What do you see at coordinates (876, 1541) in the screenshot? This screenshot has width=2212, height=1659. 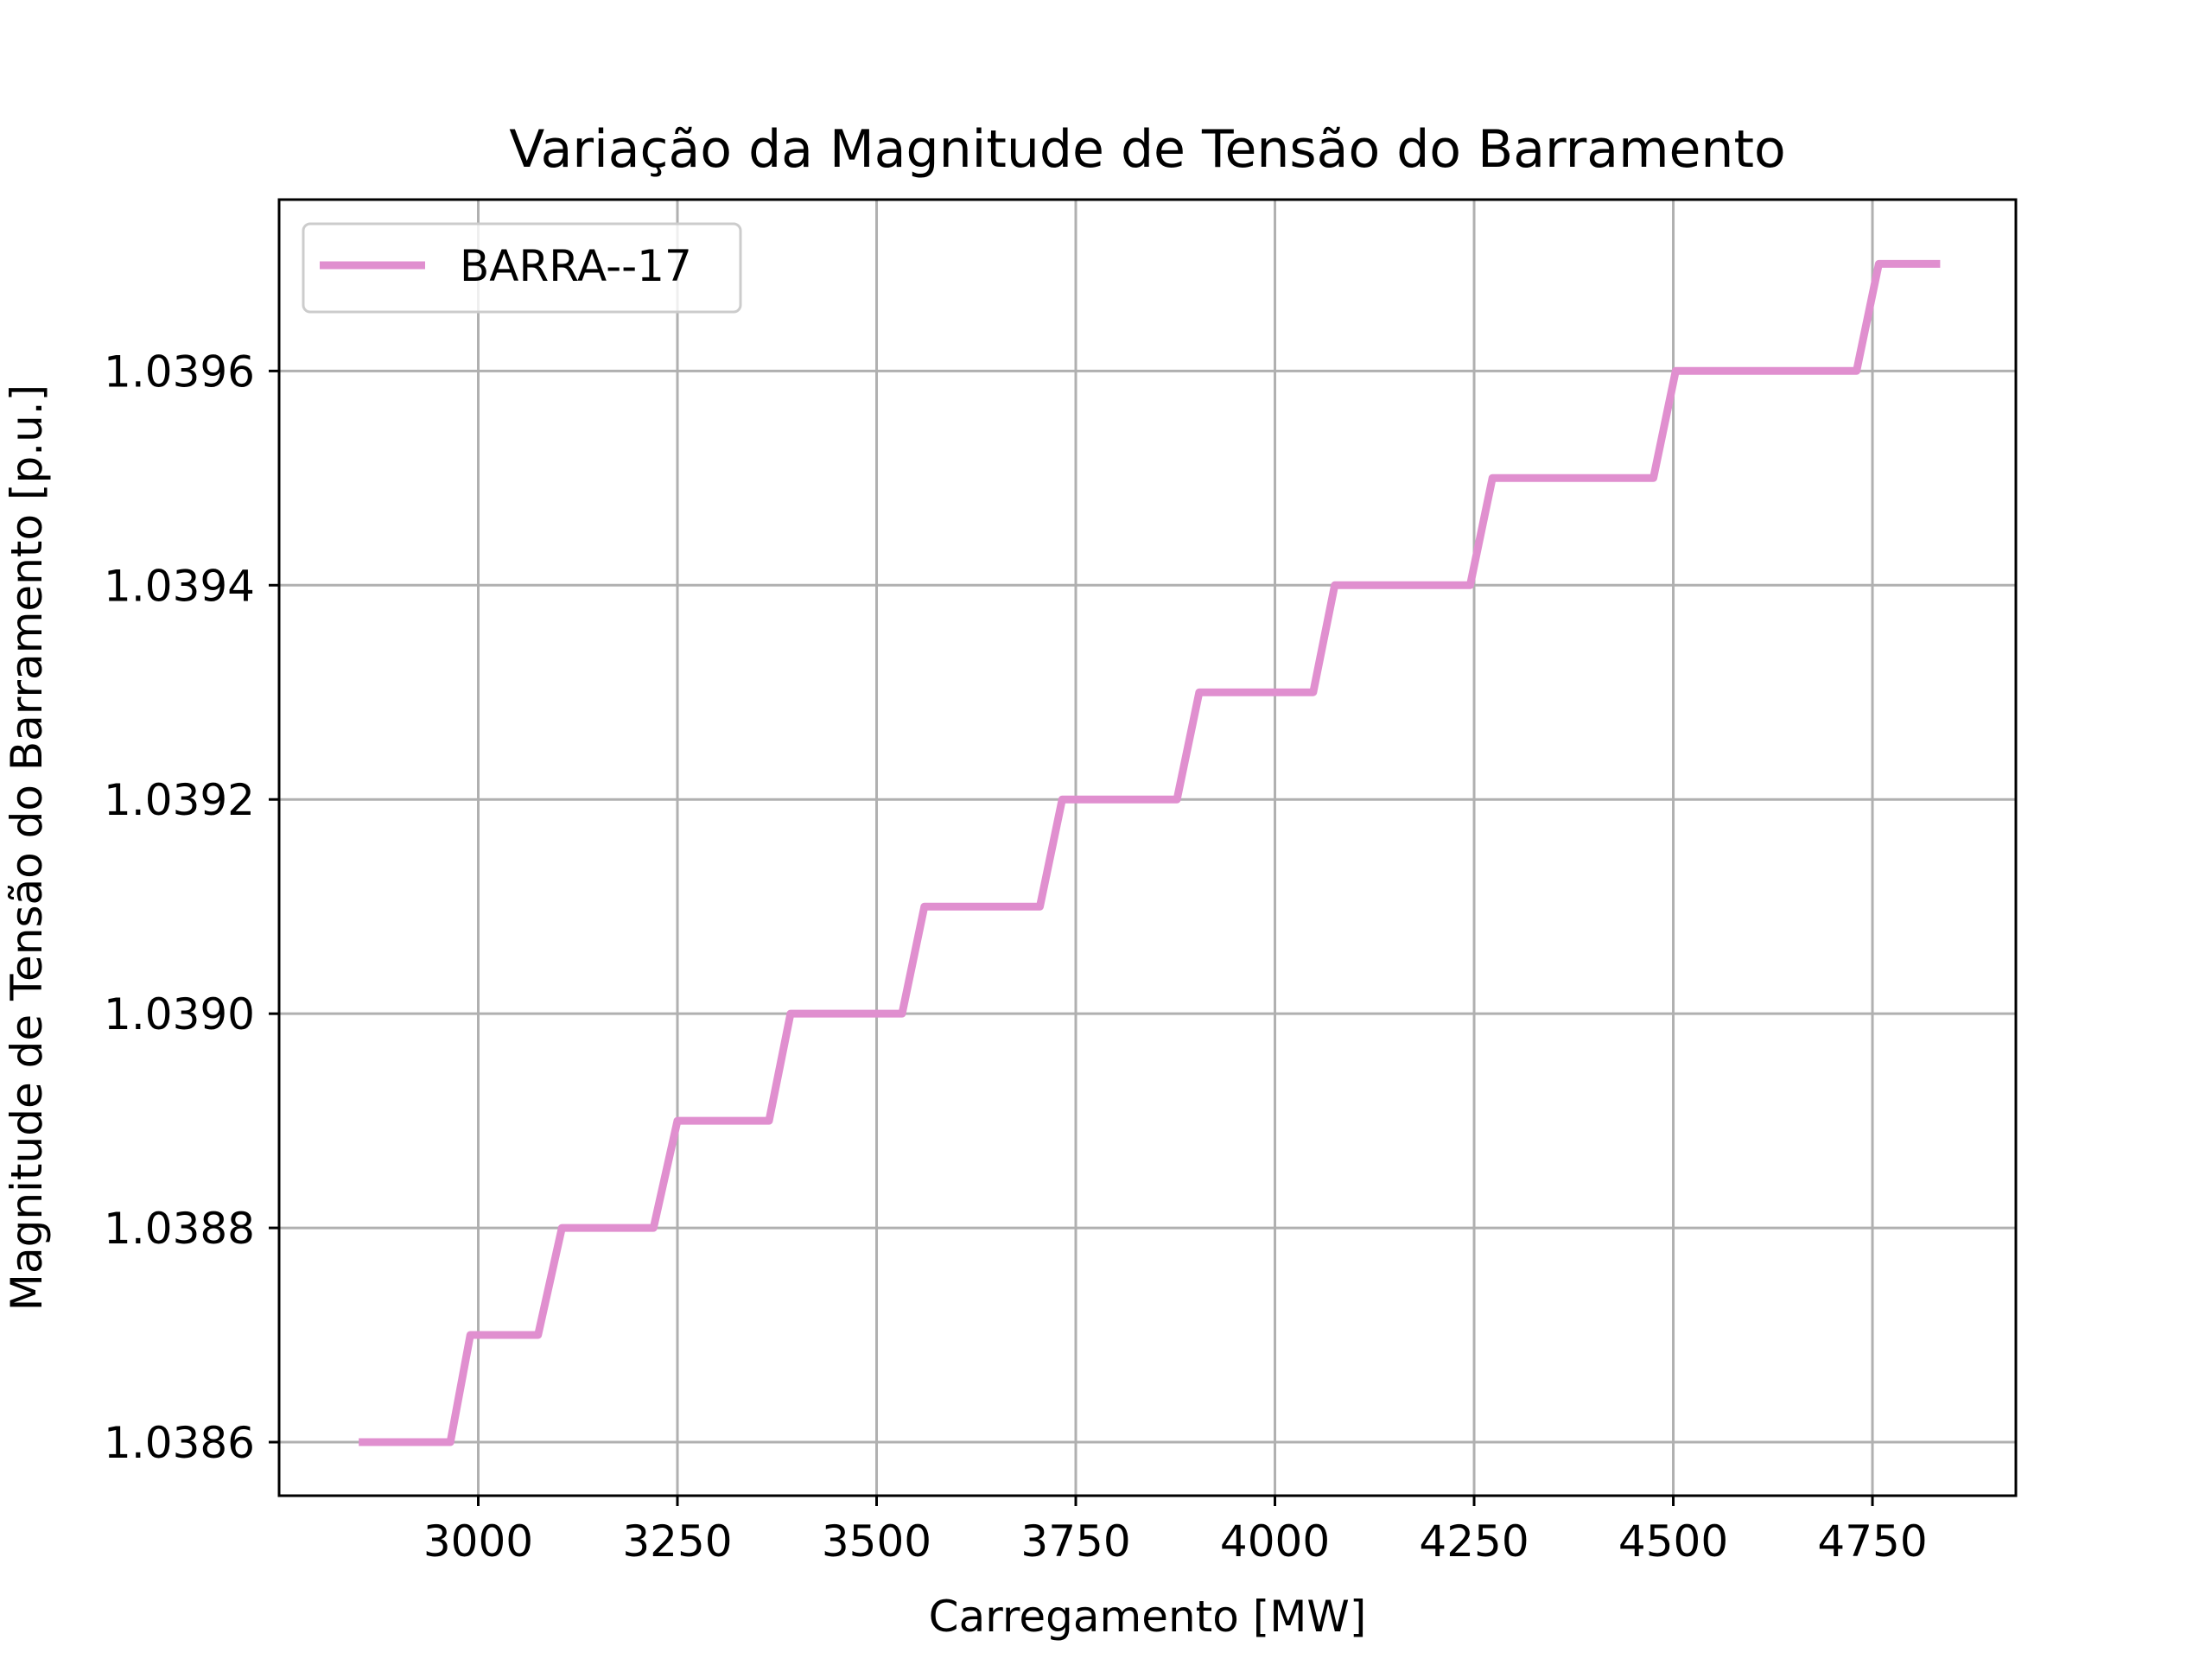 I see `x-tick-label: 3500` at bounding box center [876, 1541].